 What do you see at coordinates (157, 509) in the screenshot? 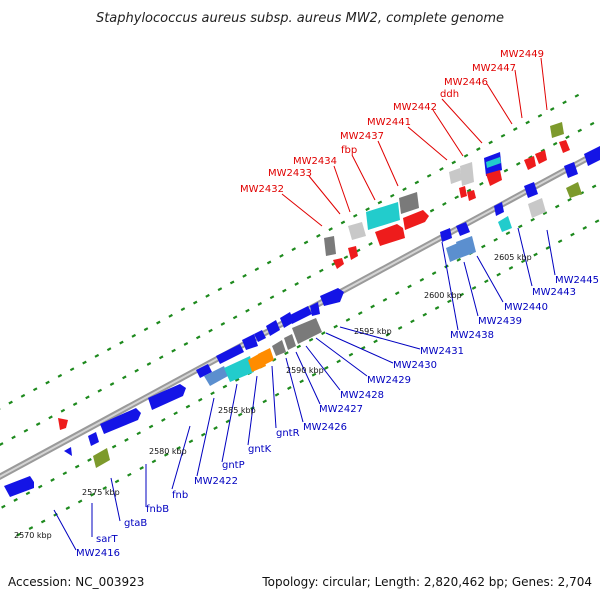
I see `gene-label-fnbB: fnbB` at bounding box center [157, 509].